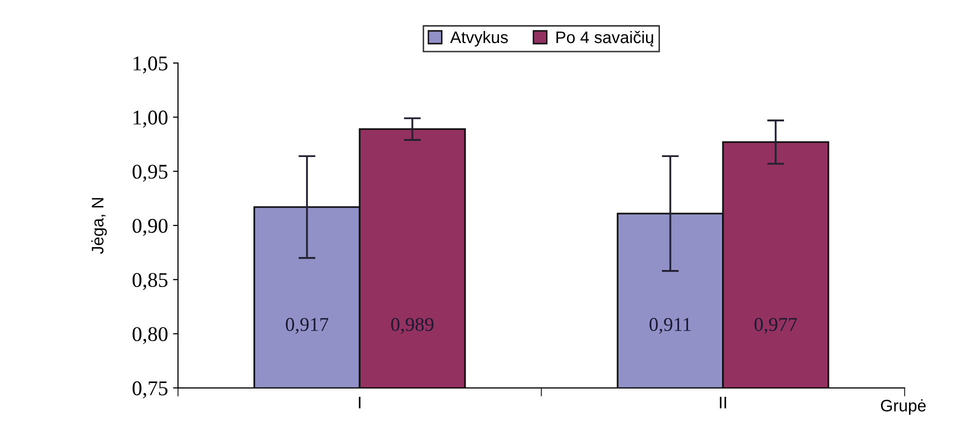 The image size is (978, 423). I want to click on x-tick-label: I, so click(359, 402).